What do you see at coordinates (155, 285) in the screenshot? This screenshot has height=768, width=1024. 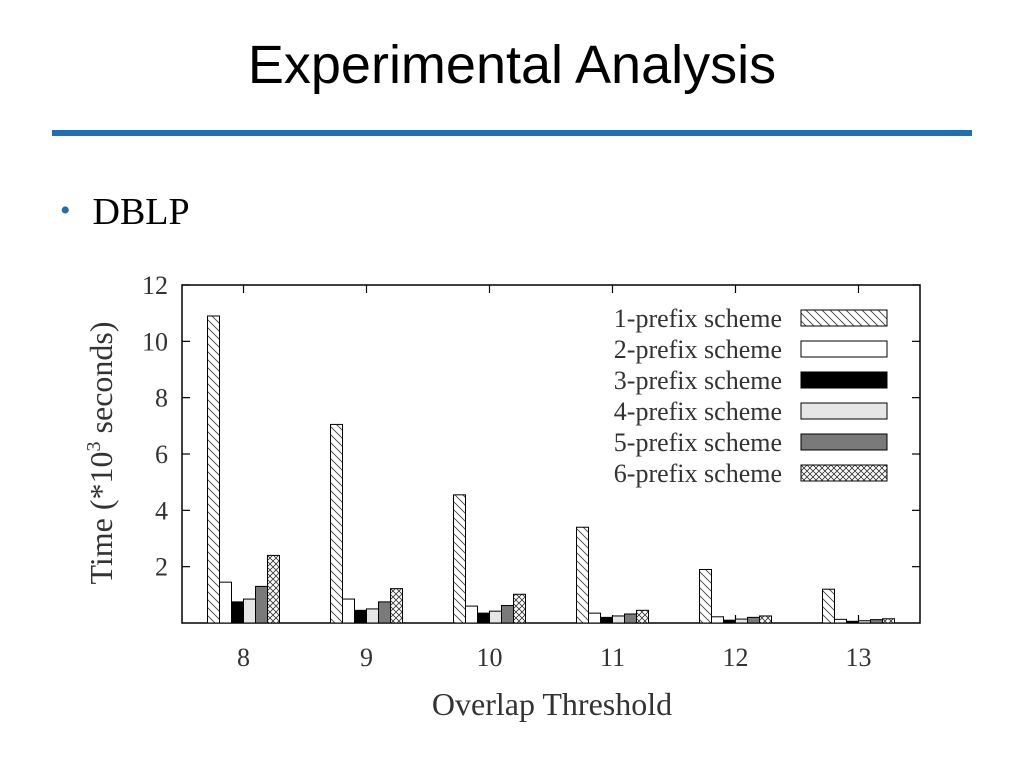 I see `y-tick-label: 12` at bounding box center [155, 285].